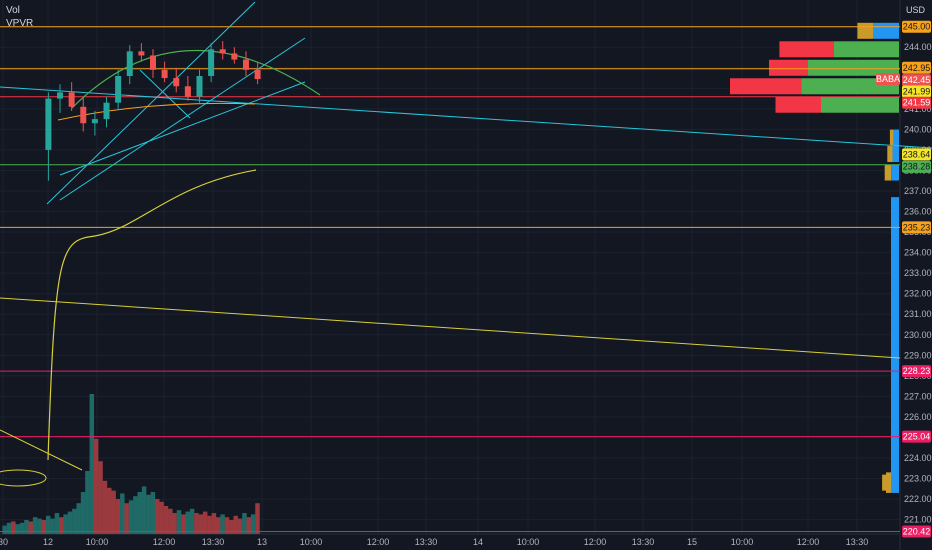 The height and width of the screenshot is (550, 932). I want to click on price-tag-label: 235.23, so click(917, 227).